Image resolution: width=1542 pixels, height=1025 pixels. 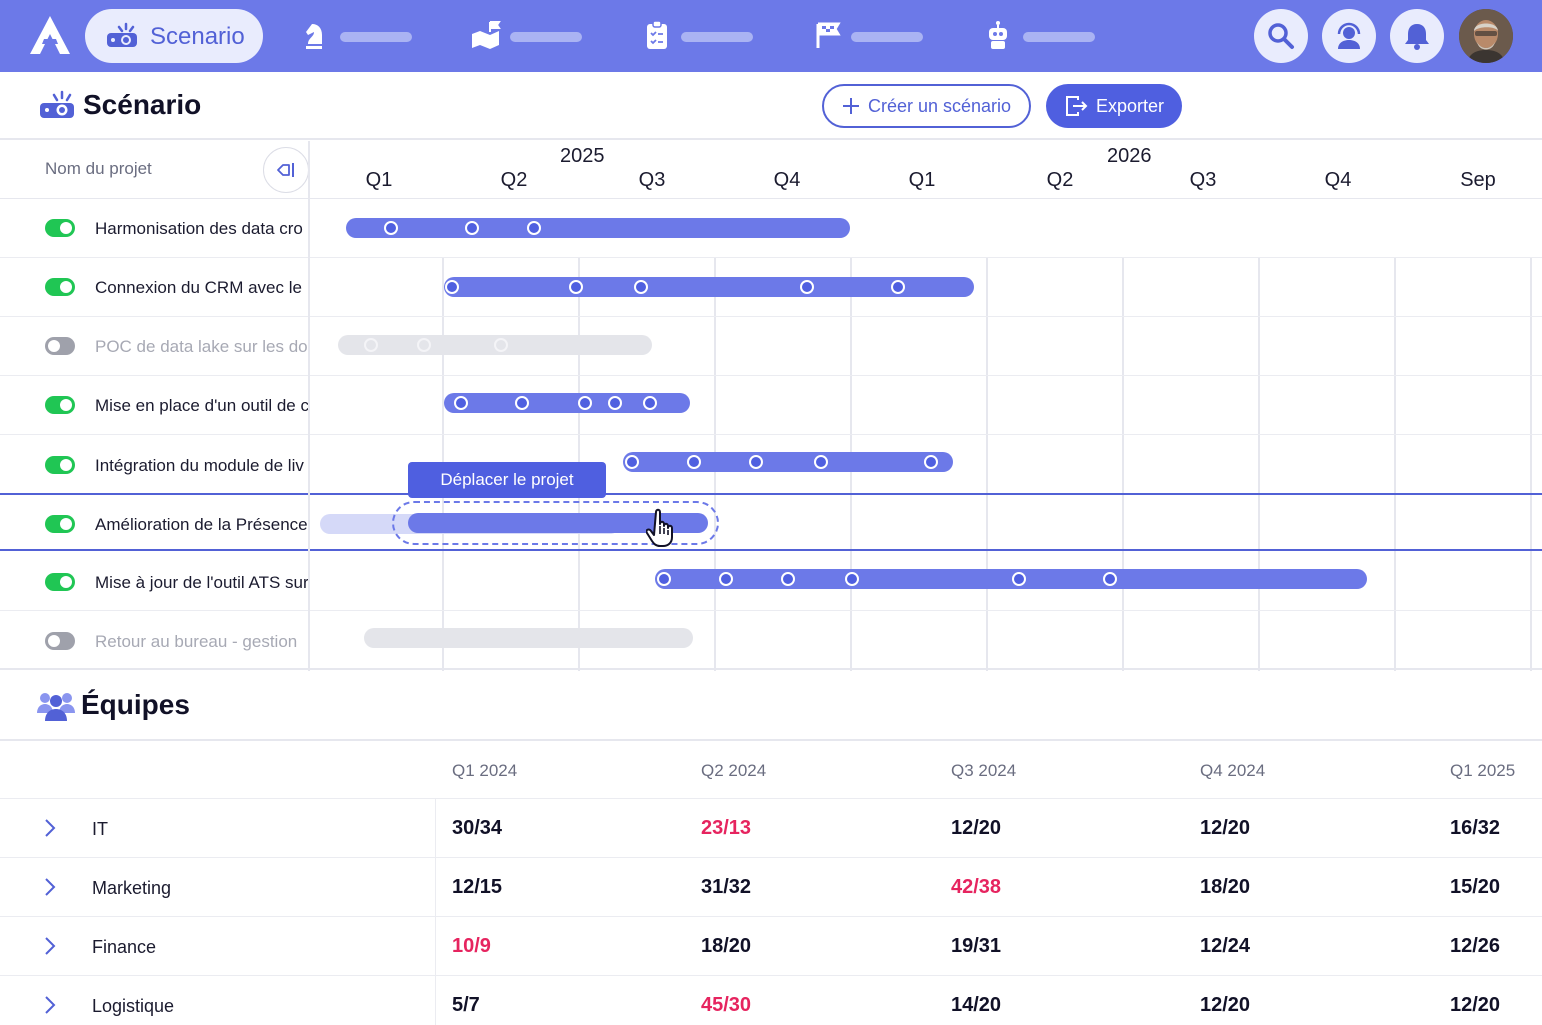 I want to click on nav-tab-roadmap, so click(x=526, y=37).